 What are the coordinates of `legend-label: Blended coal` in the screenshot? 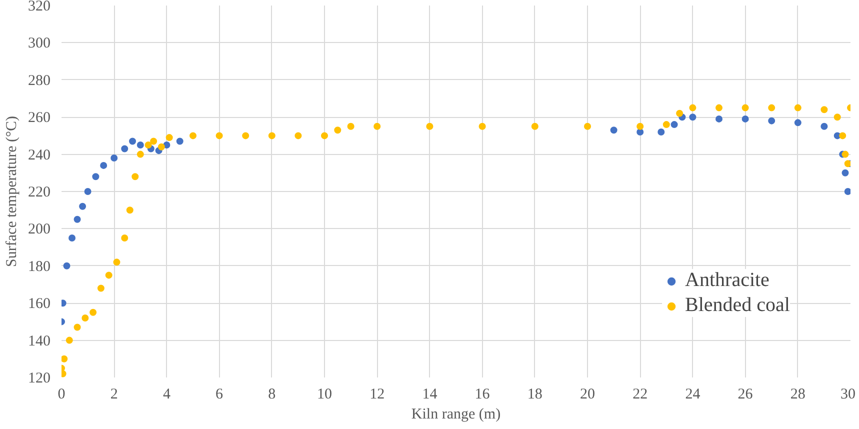 It's located at (737, 305).